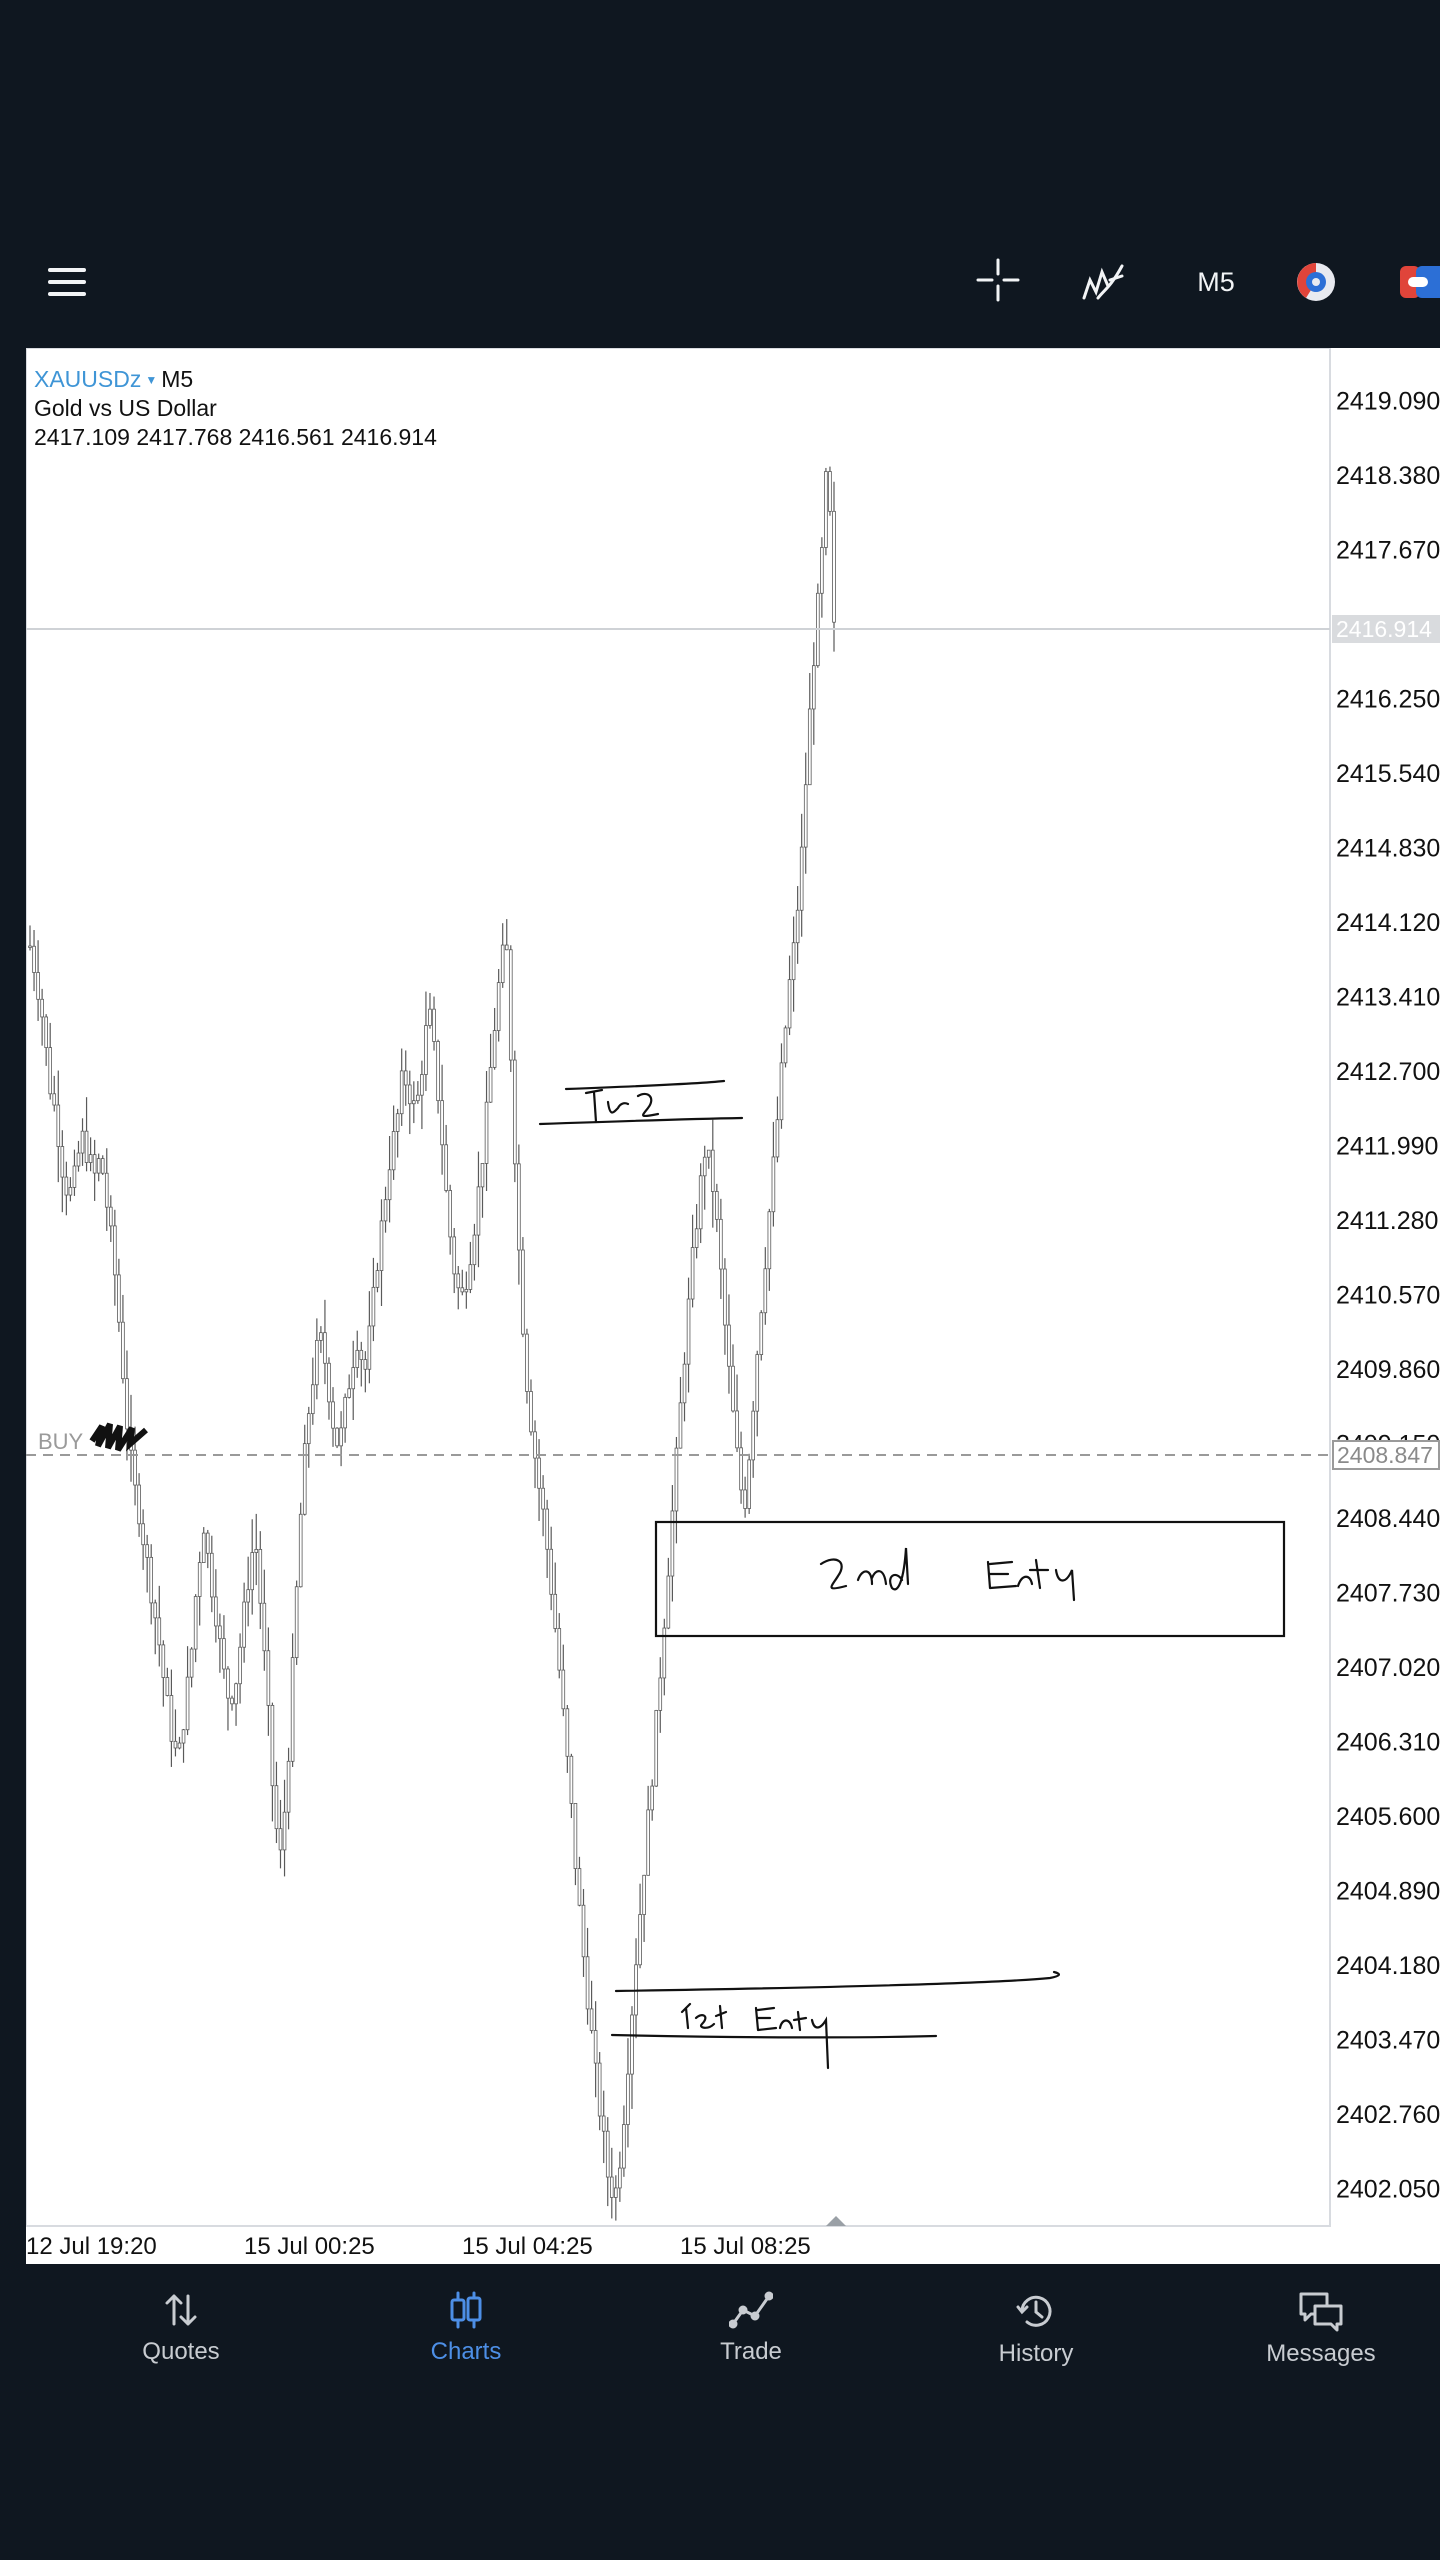 The image size is (1440, 2560). What do you see at coordinates (91, 2246) in the screenshot?
I see `time-tick-label: 12 Jul 19:20` at bounding box center [91, 2246].